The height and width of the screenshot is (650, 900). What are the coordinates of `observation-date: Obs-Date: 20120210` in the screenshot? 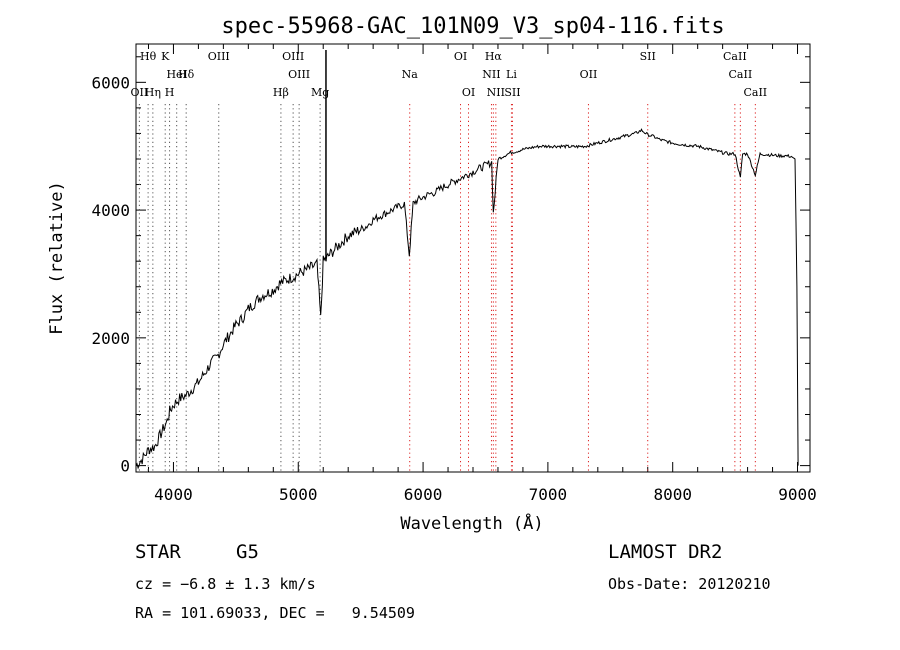 It's located at (689, 584).